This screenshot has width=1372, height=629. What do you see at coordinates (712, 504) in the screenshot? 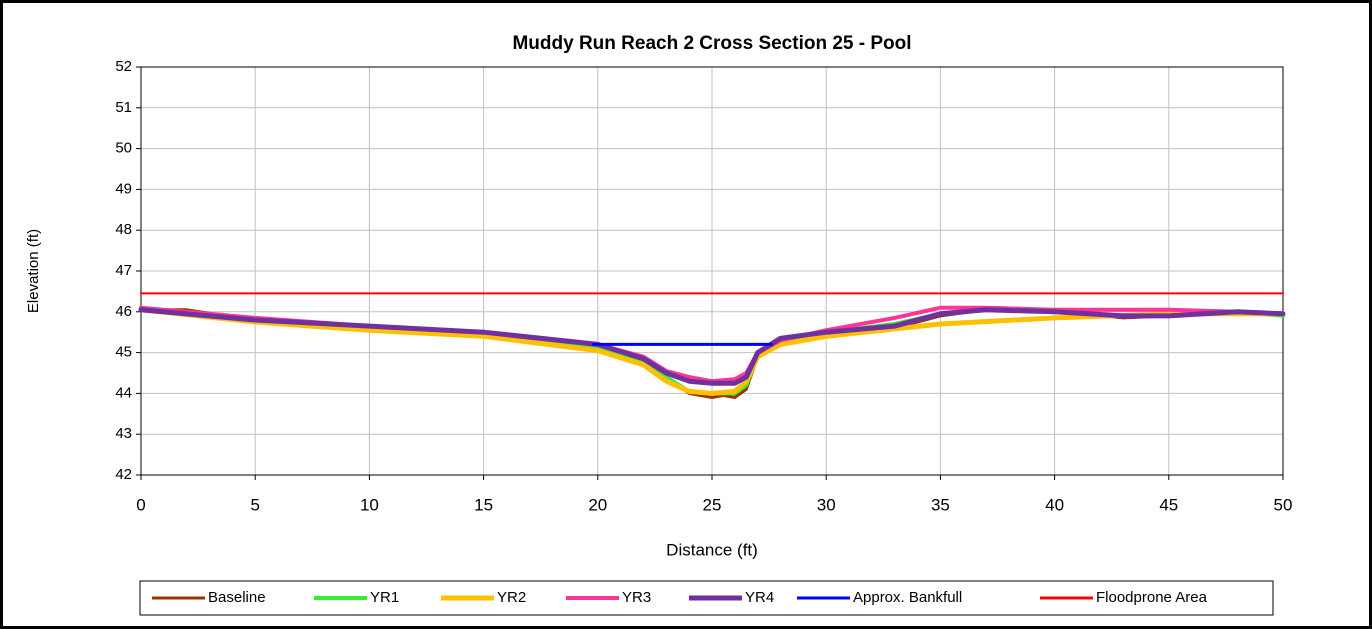
I see `x-tick-label: 25` at bounding box center [712, 504].